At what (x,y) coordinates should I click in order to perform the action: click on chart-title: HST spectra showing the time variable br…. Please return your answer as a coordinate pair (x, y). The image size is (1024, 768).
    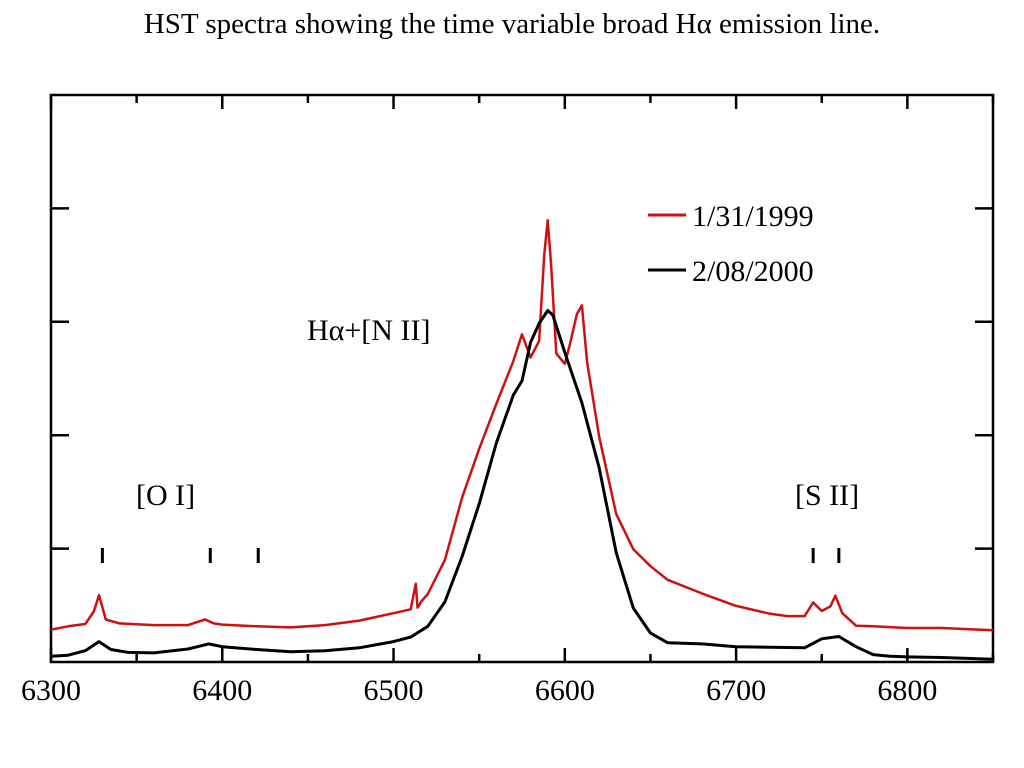
    Looking at the image, I should click on (512, 24).